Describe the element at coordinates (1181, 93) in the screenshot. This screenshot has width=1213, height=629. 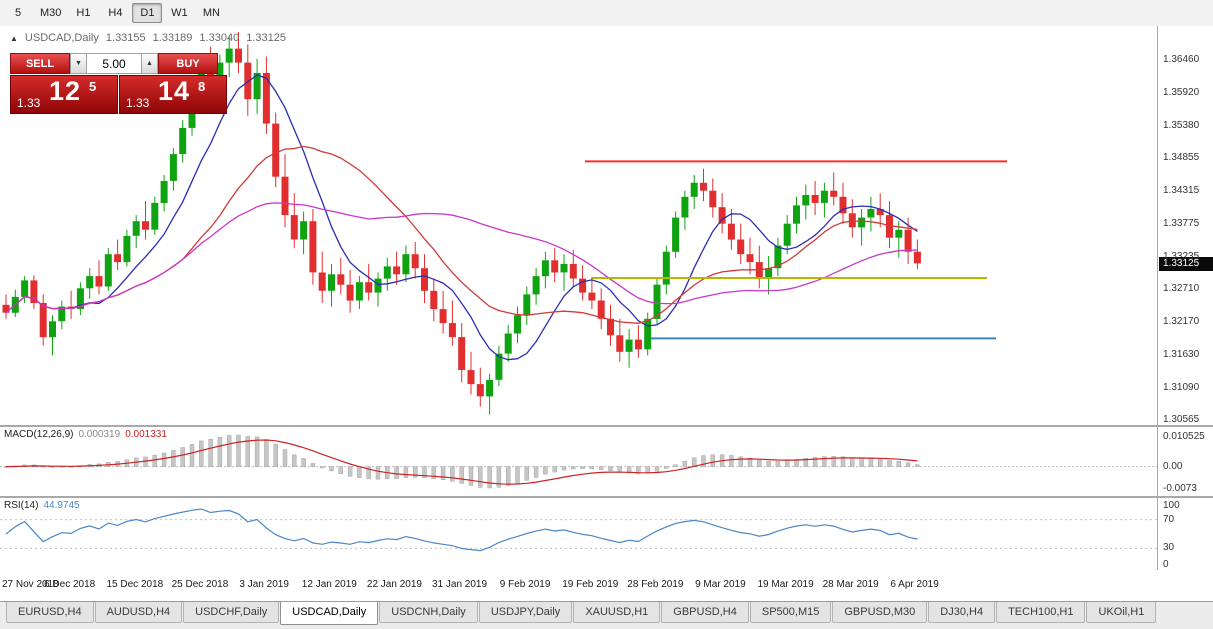
I see `price-scale-label: 1.35920` at that location.